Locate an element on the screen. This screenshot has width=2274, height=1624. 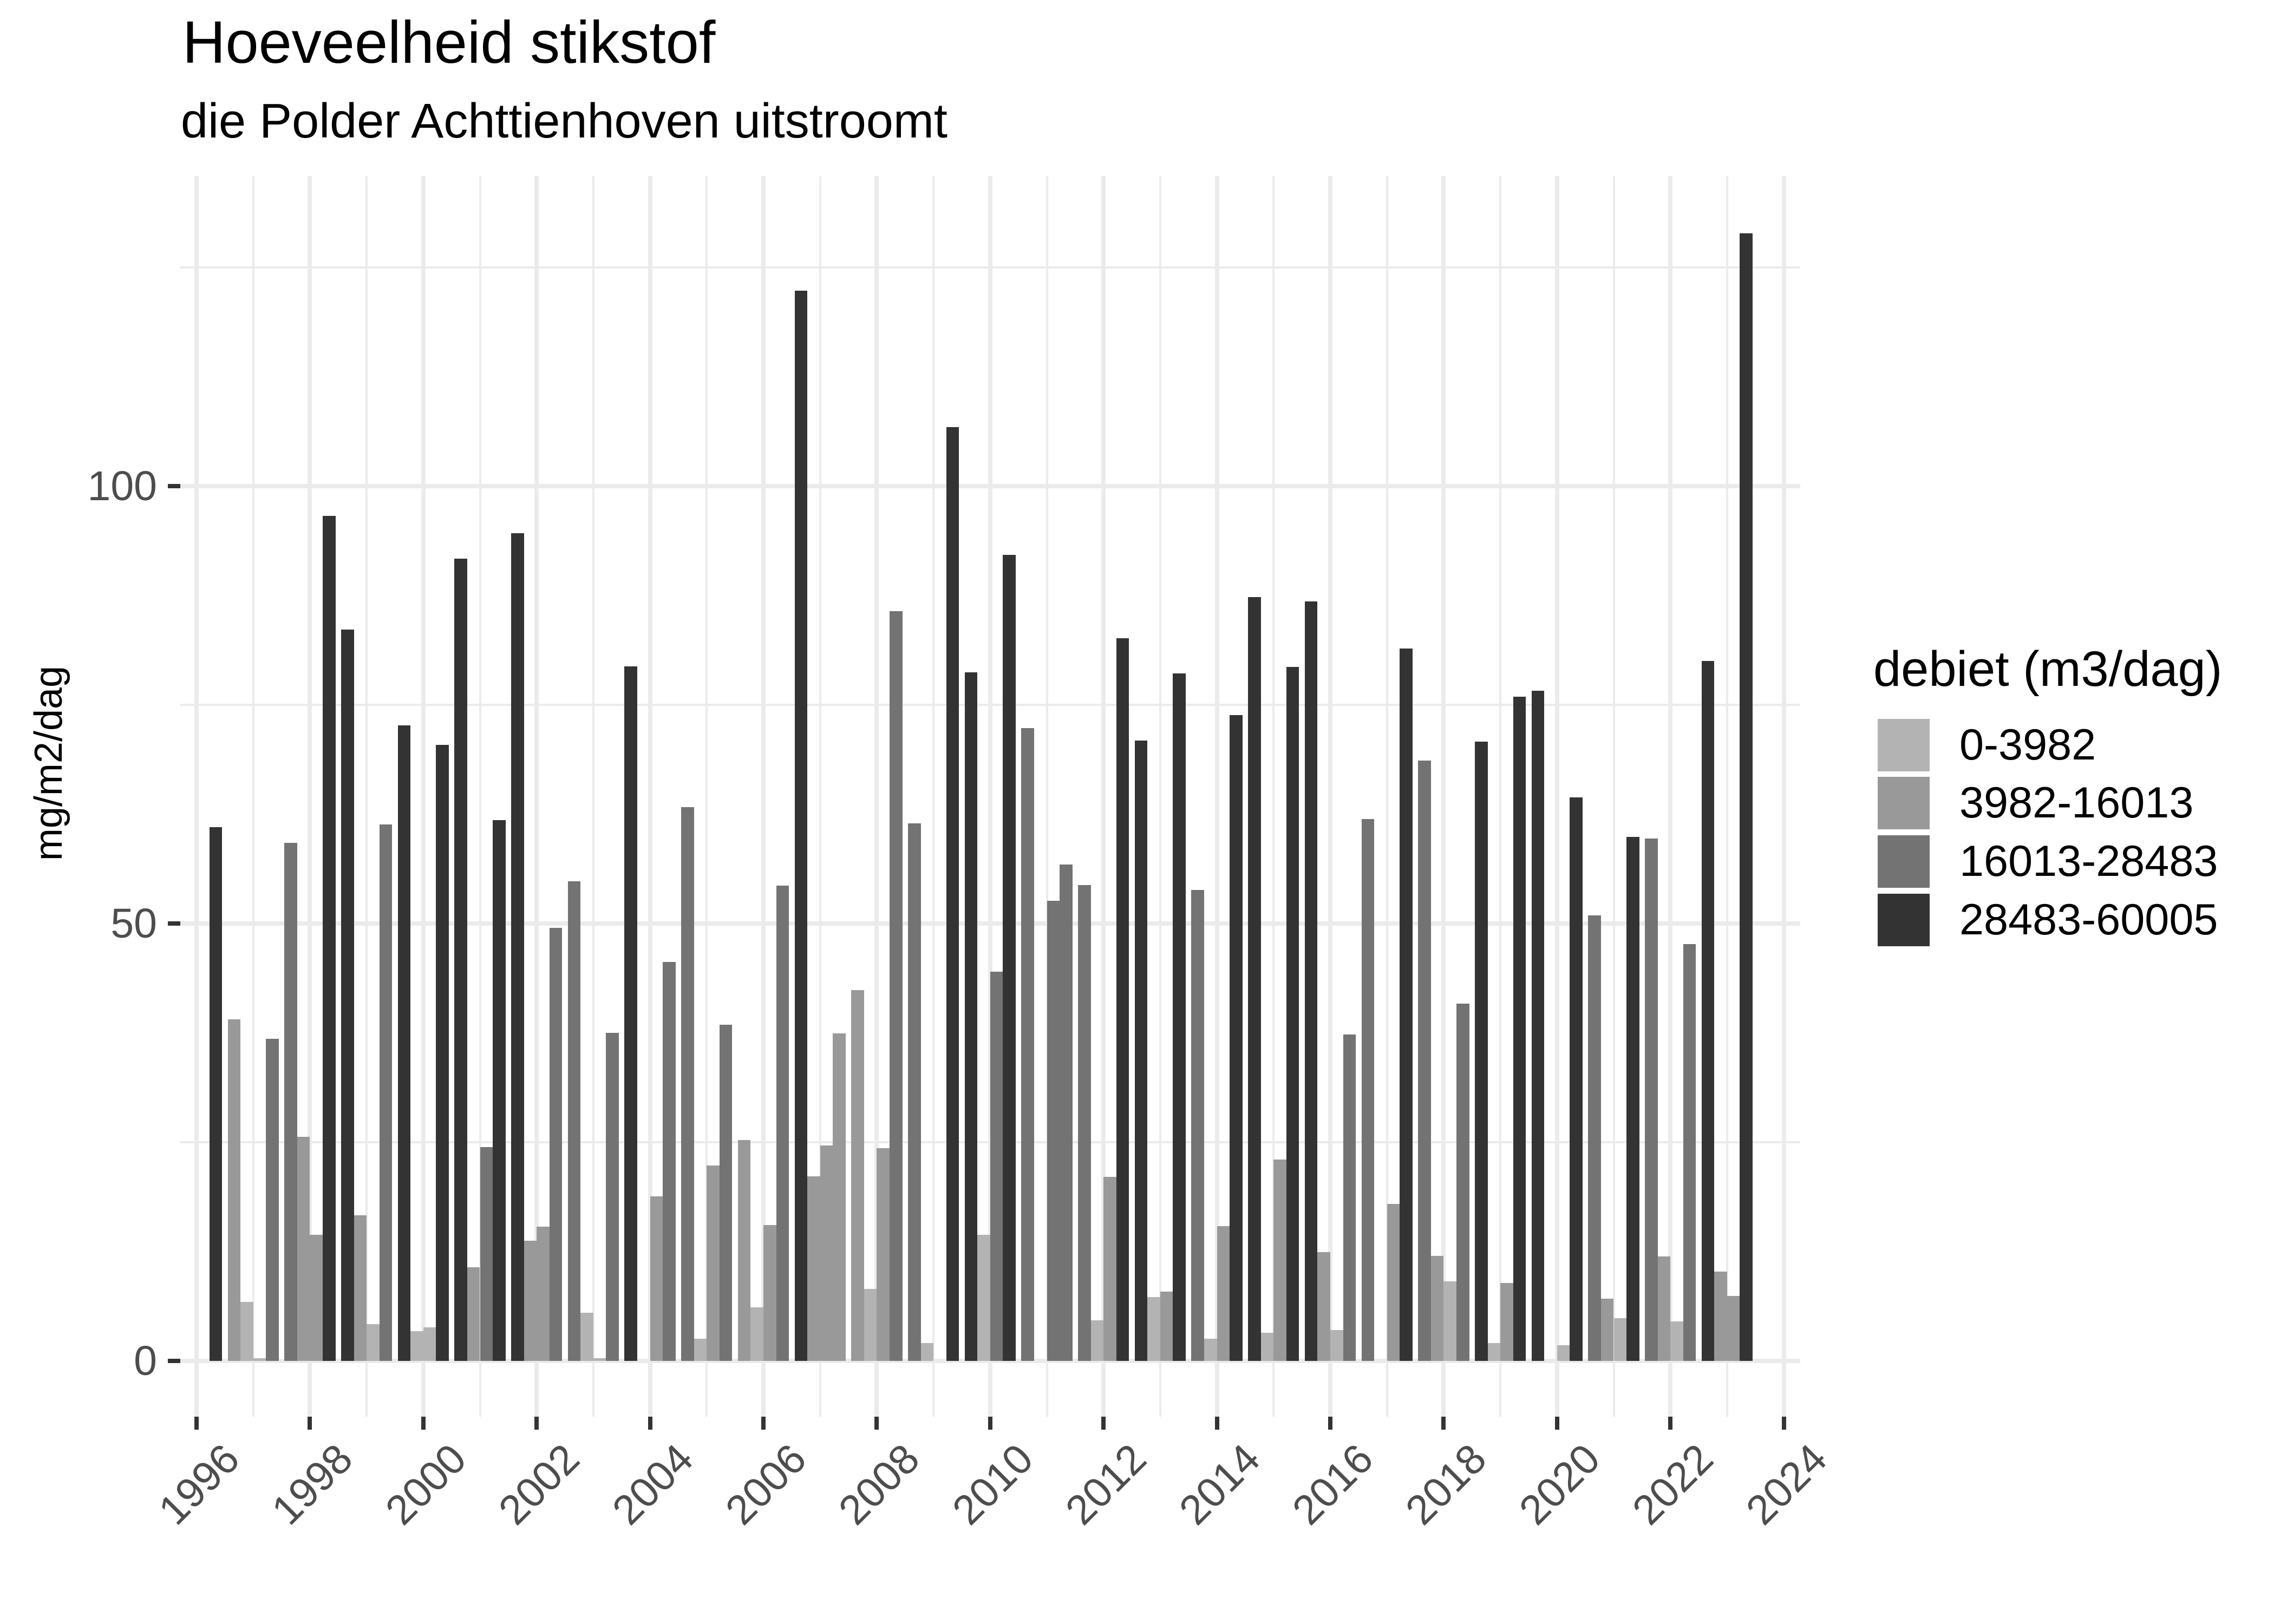
x-tick-label: 2016 is located at coordinates (1333, 1485).